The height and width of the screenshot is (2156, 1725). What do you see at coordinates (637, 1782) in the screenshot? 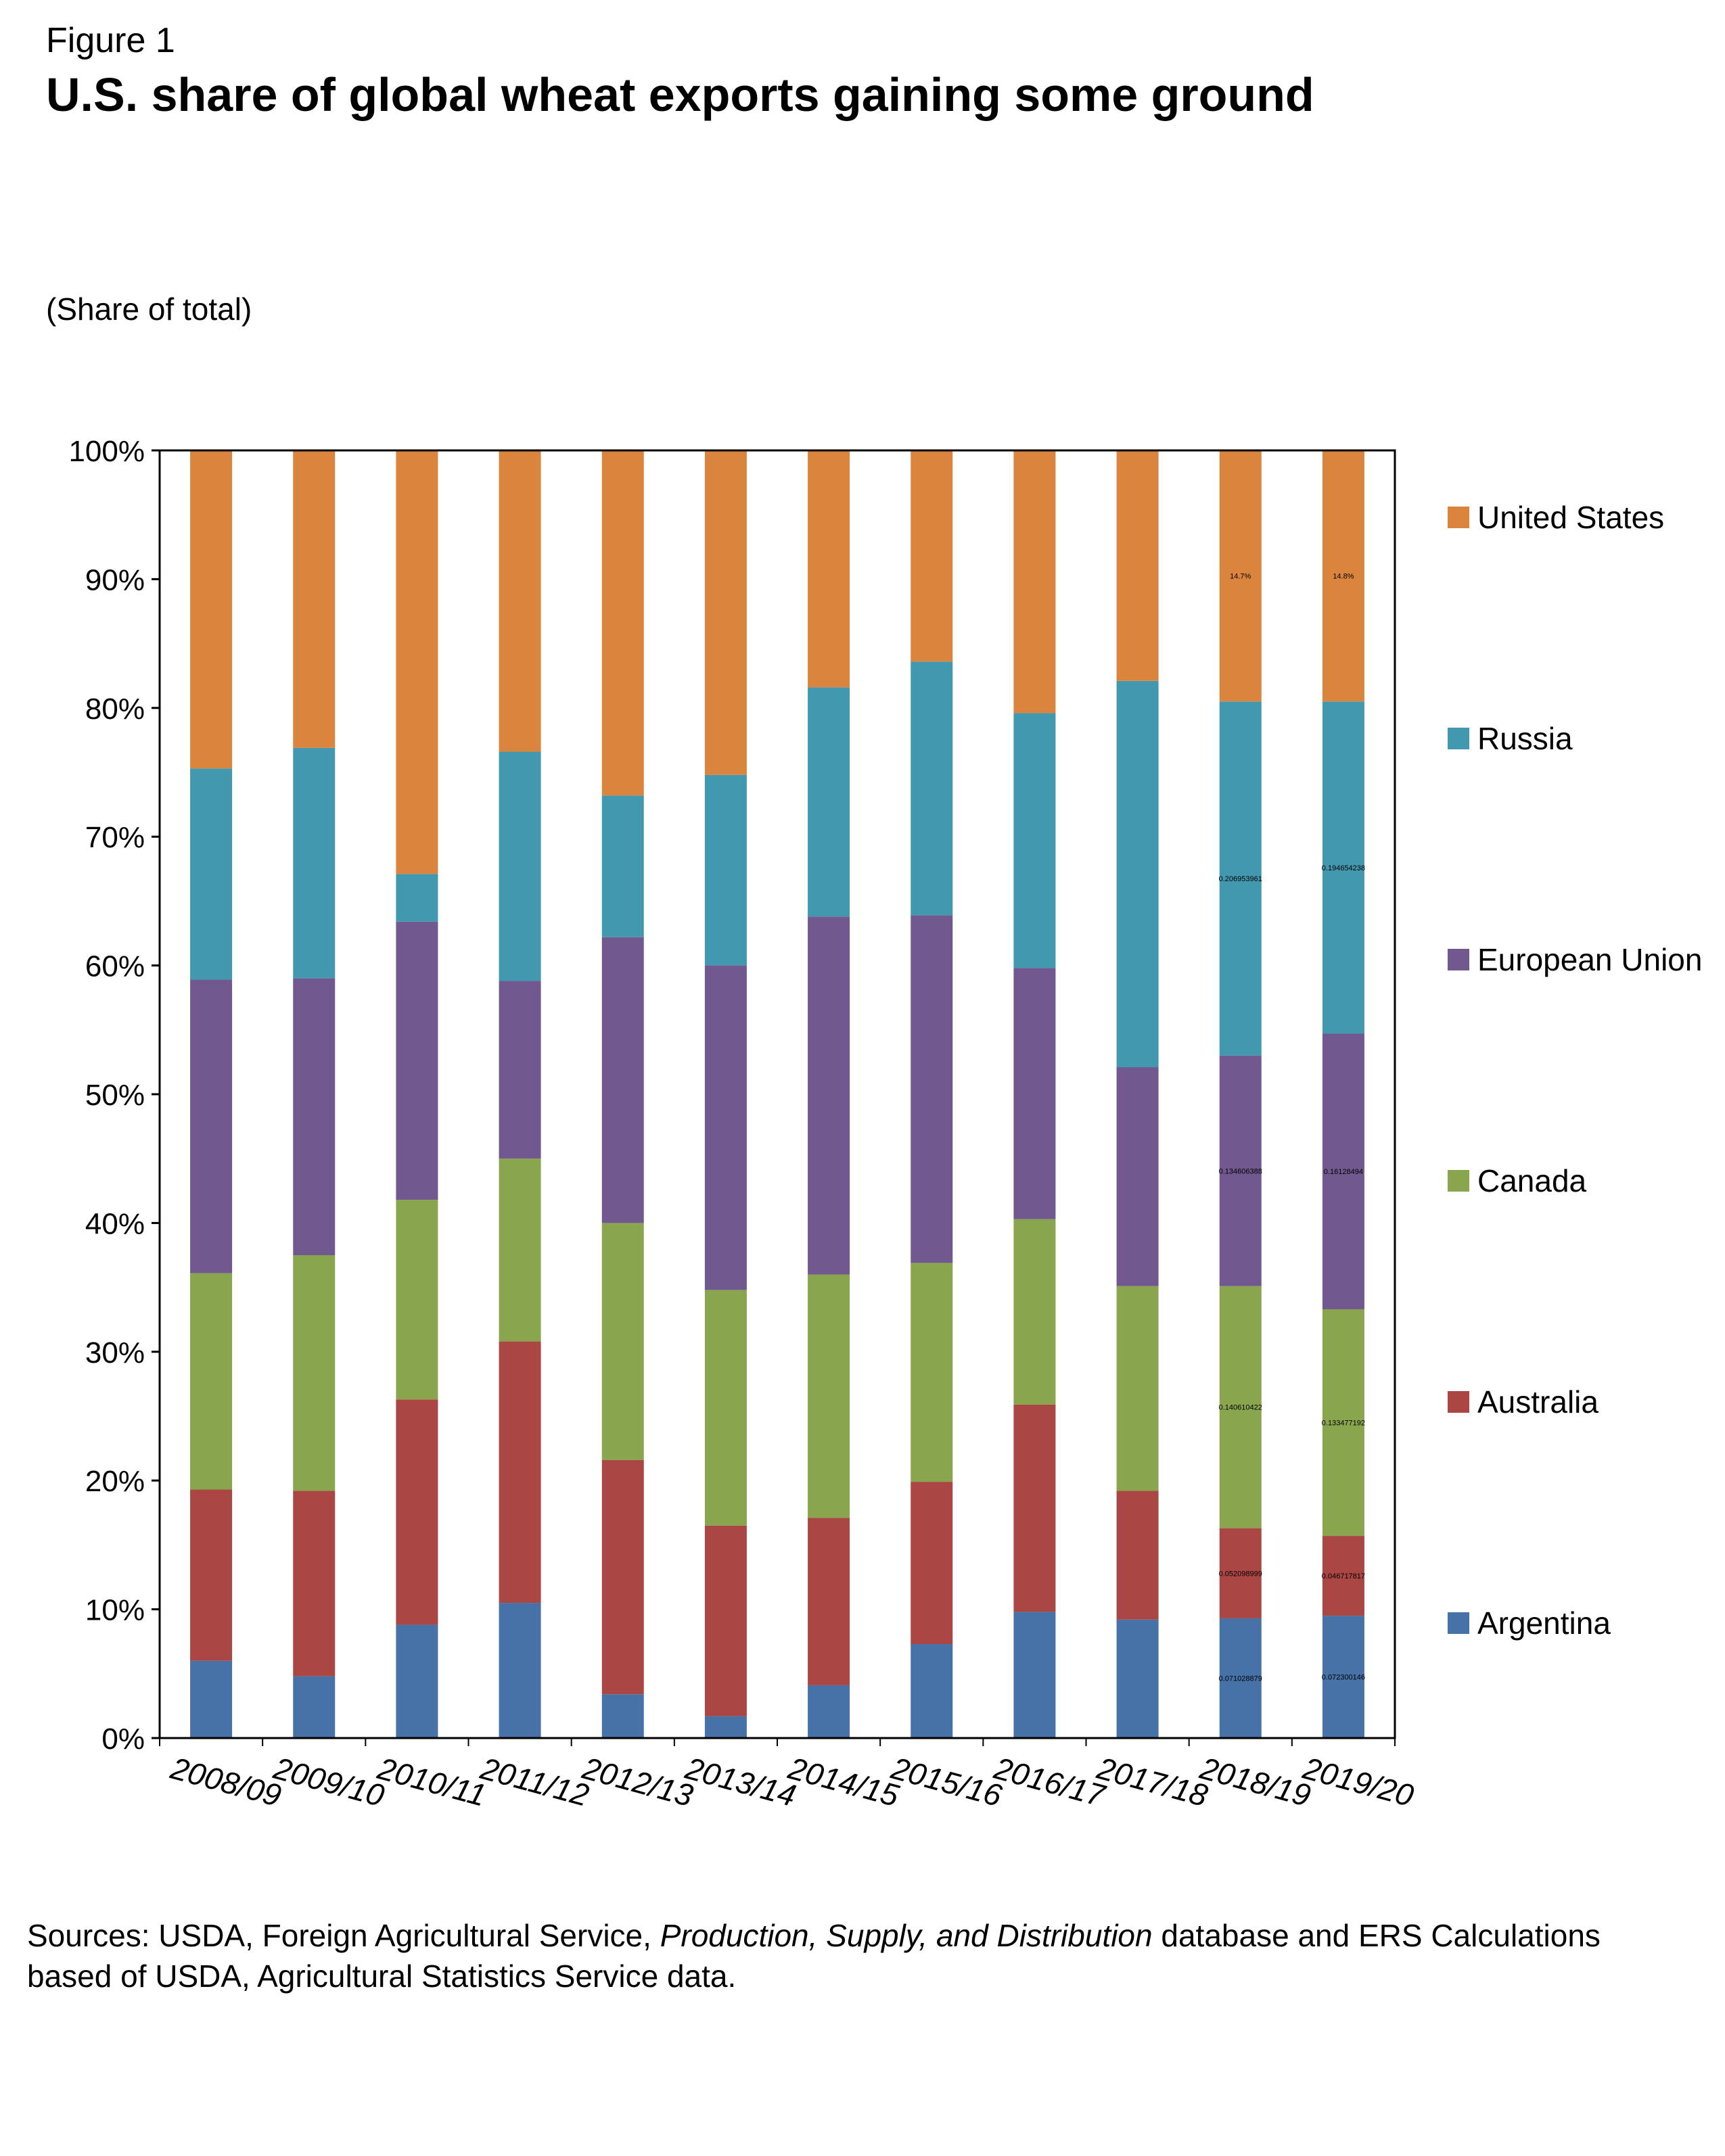
I see `x-tick-label: 2012/13` at bounding box center [637, 1782].